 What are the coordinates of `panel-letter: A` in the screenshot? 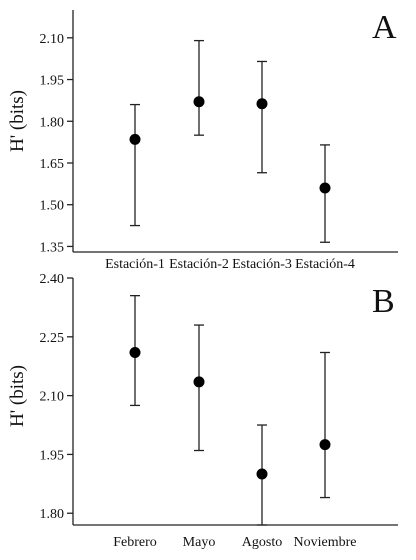 It's located at (384, 27).